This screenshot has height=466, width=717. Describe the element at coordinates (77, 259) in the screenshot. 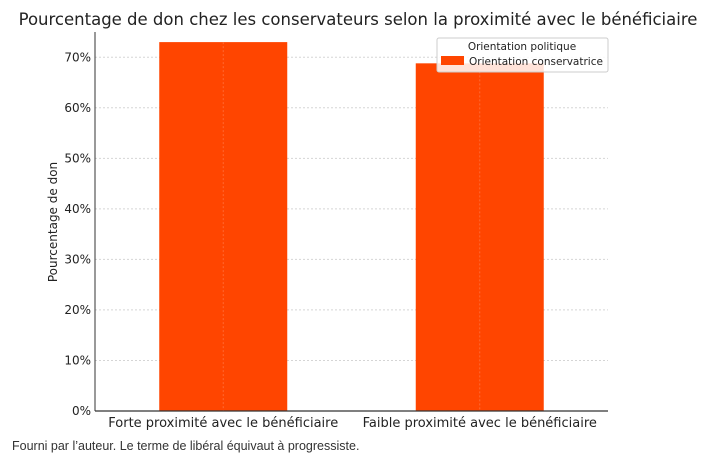

I see `y-tick-label: 30%` at that location.